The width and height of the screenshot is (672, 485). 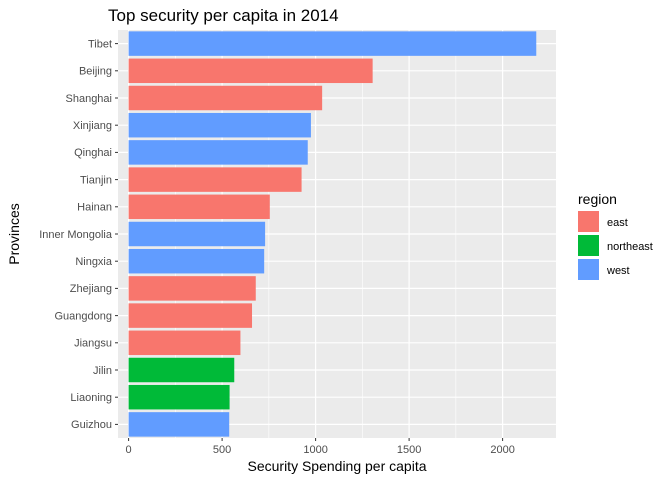 I want to click on y-tick-label: Tianjin, so click(x=96, y=180).